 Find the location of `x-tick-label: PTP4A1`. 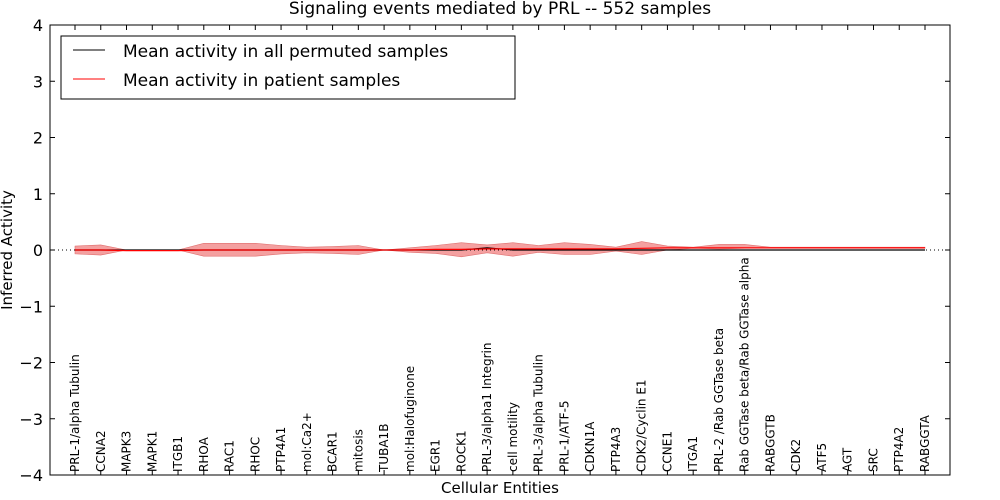

x-tick-label: PTP4A1 is located at coordinates (281, 449).